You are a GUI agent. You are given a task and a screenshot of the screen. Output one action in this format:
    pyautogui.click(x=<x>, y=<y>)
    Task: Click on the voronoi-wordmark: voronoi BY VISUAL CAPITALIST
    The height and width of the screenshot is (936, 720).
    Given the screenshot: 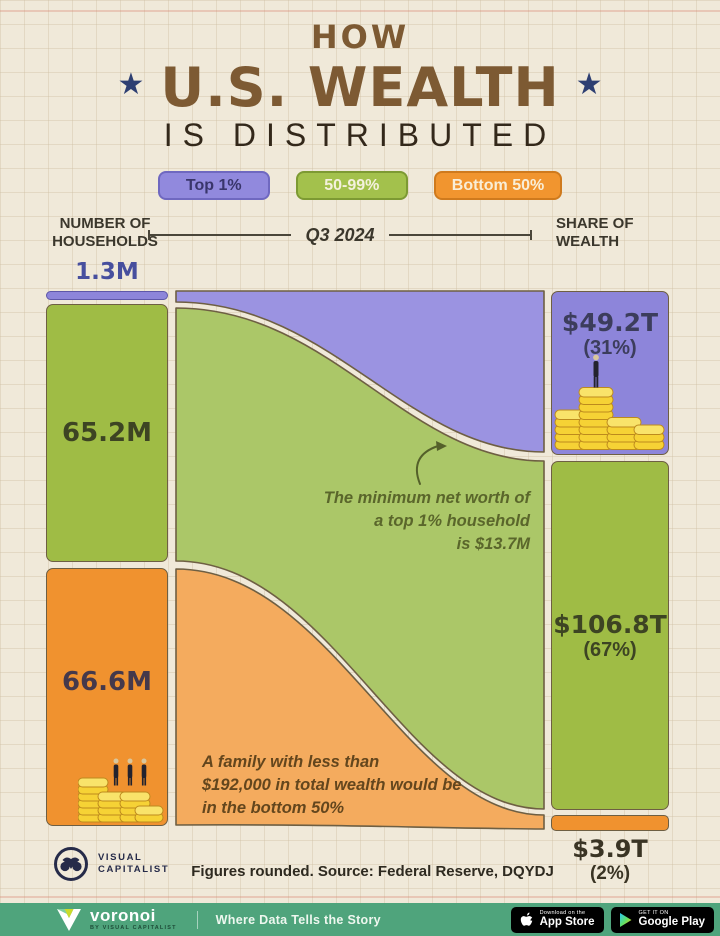 What is the action you would take?
    pyautogui.click(x=133, y=919)
    